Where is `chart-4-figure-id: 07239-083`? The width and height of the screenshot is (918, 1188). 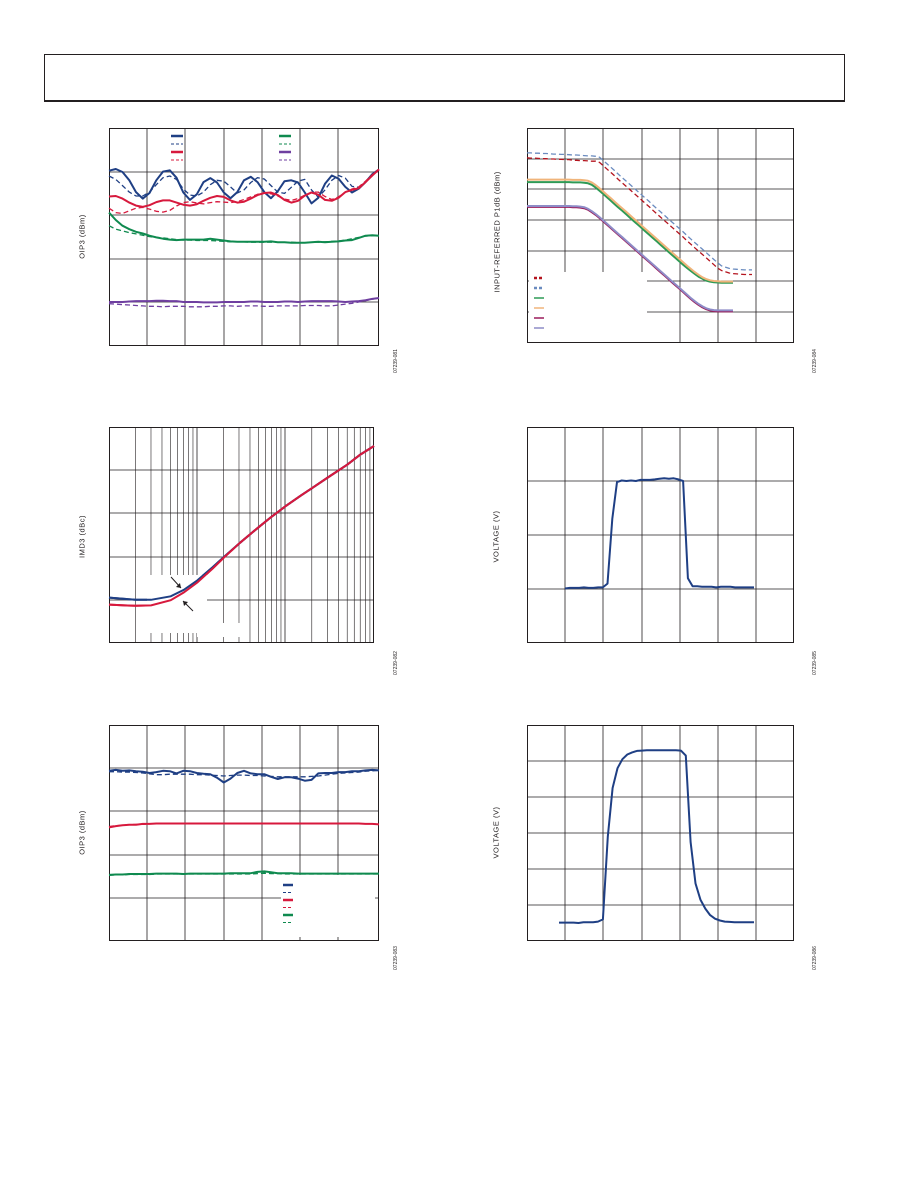
chart-4-figure-id: 07239-083 is located at coordinates (396, 958).